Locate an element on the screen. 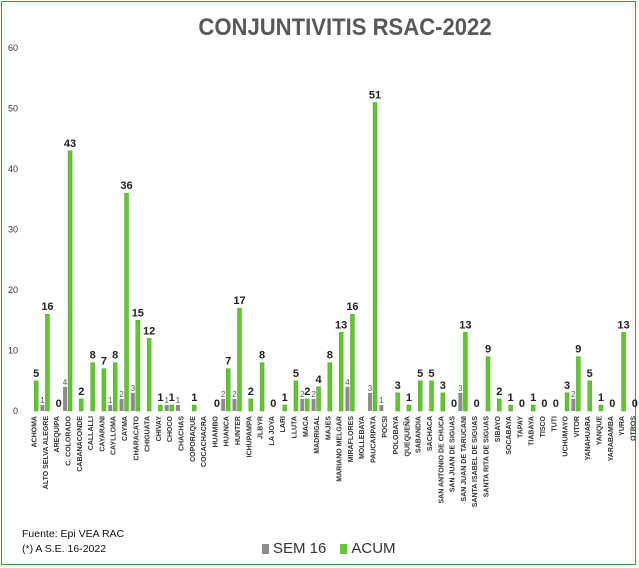 This screenshot has width=639, height=568. x-tick-label: AREQUIPA is located at coordinates (57, 434).